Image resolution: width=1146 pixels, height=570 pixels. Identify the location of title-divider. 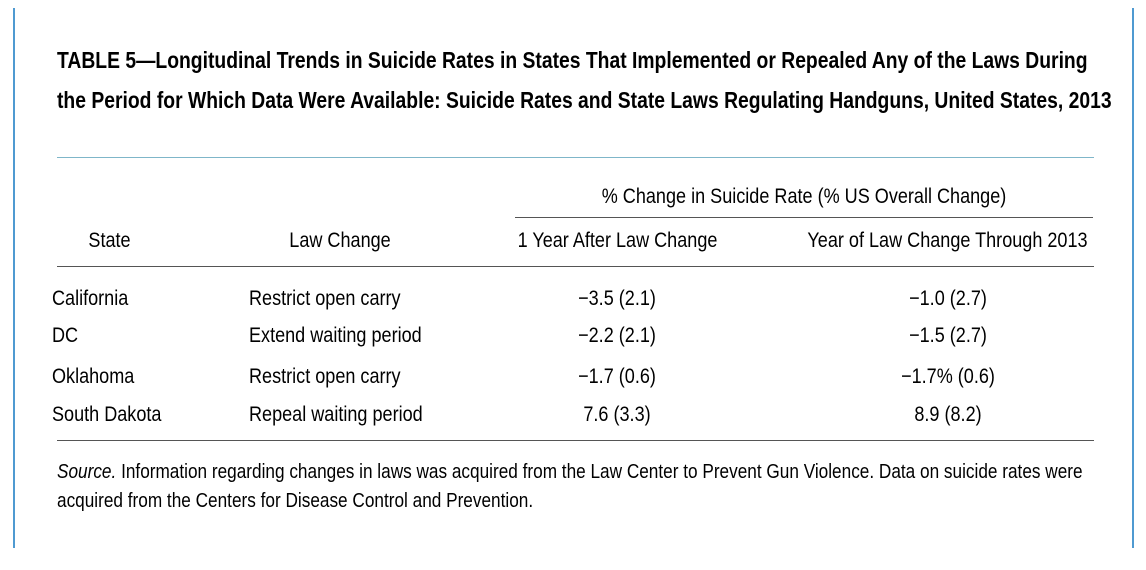
(575, 157).